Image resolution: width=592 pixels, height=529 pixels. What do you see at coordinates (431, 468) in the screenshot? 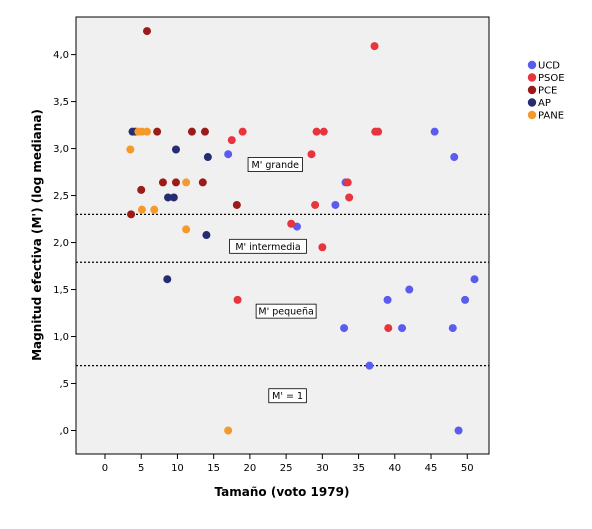
I see `x-tick-label: 45` at bounding box center [431, 468].